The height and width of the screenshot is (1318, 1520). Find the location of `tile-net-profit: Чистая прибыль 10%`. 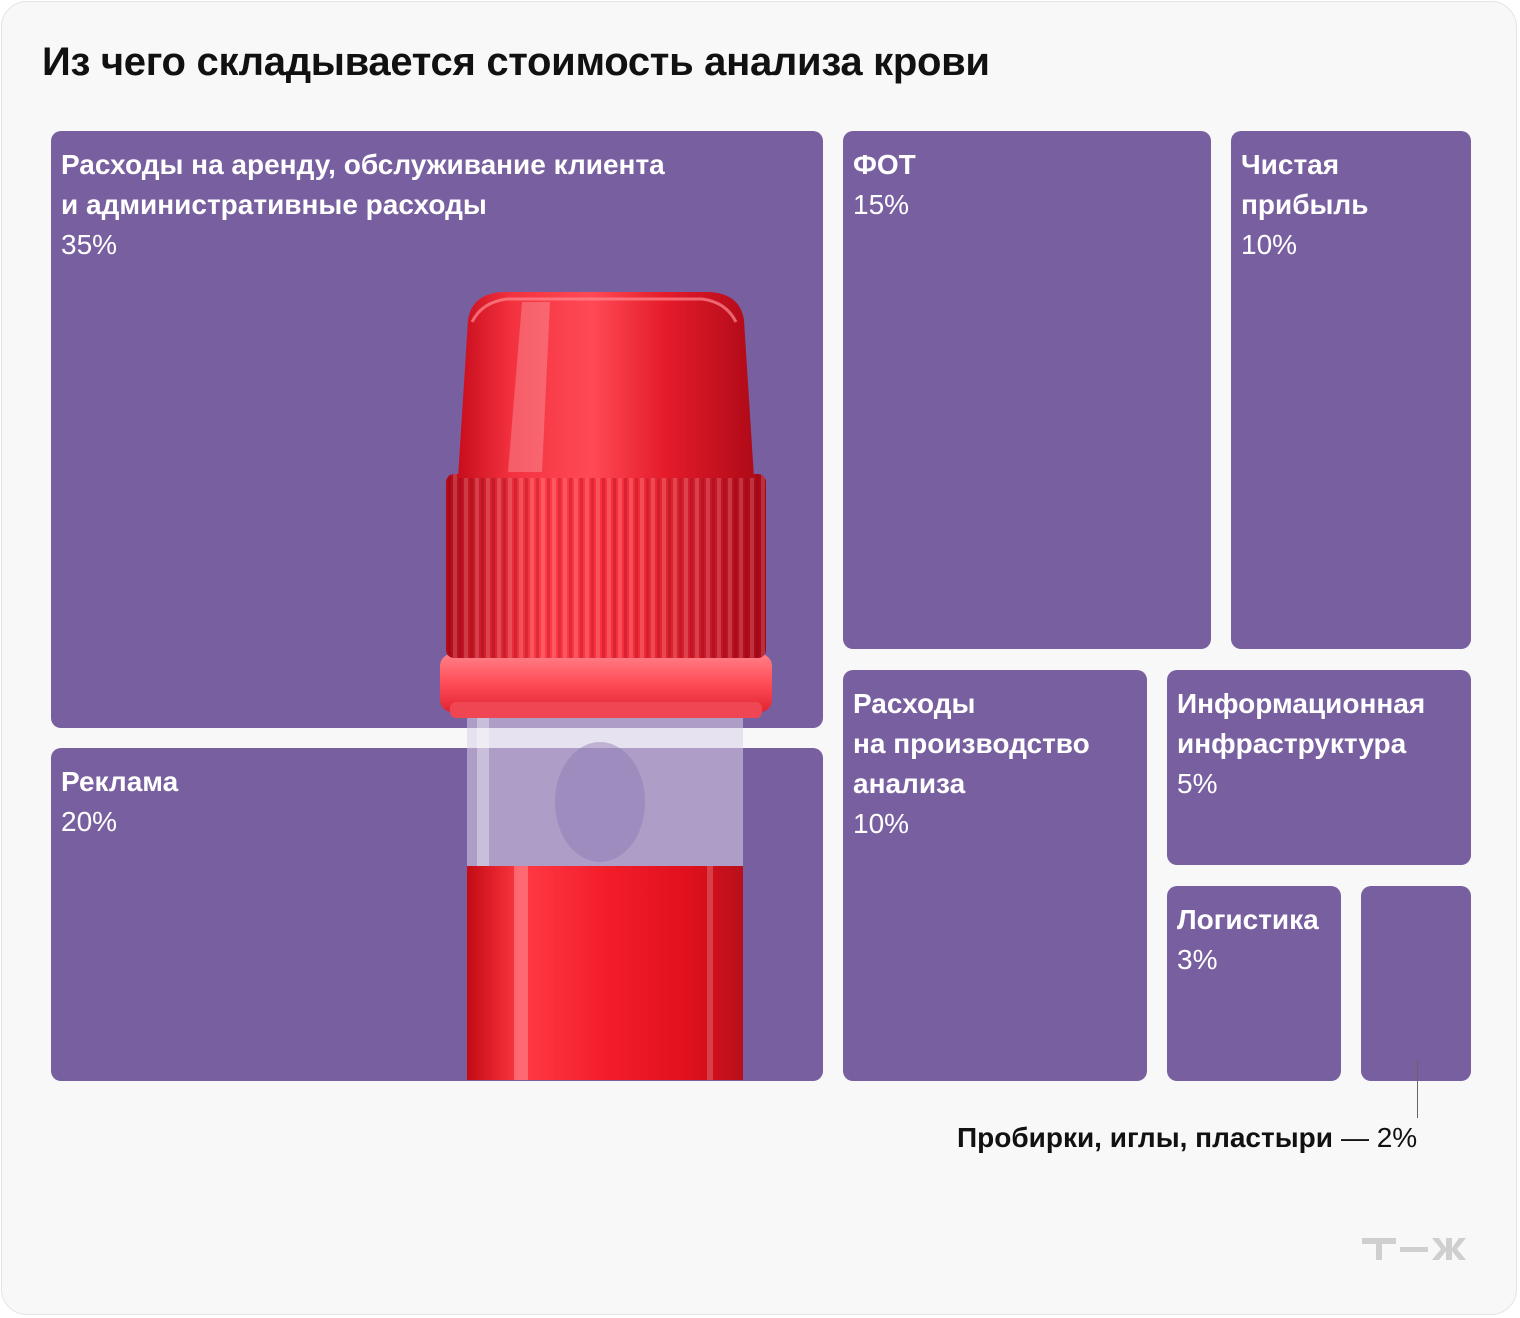

tile-net-profit: Чистая прибыль 10% is located at coordinates (1351, 390).